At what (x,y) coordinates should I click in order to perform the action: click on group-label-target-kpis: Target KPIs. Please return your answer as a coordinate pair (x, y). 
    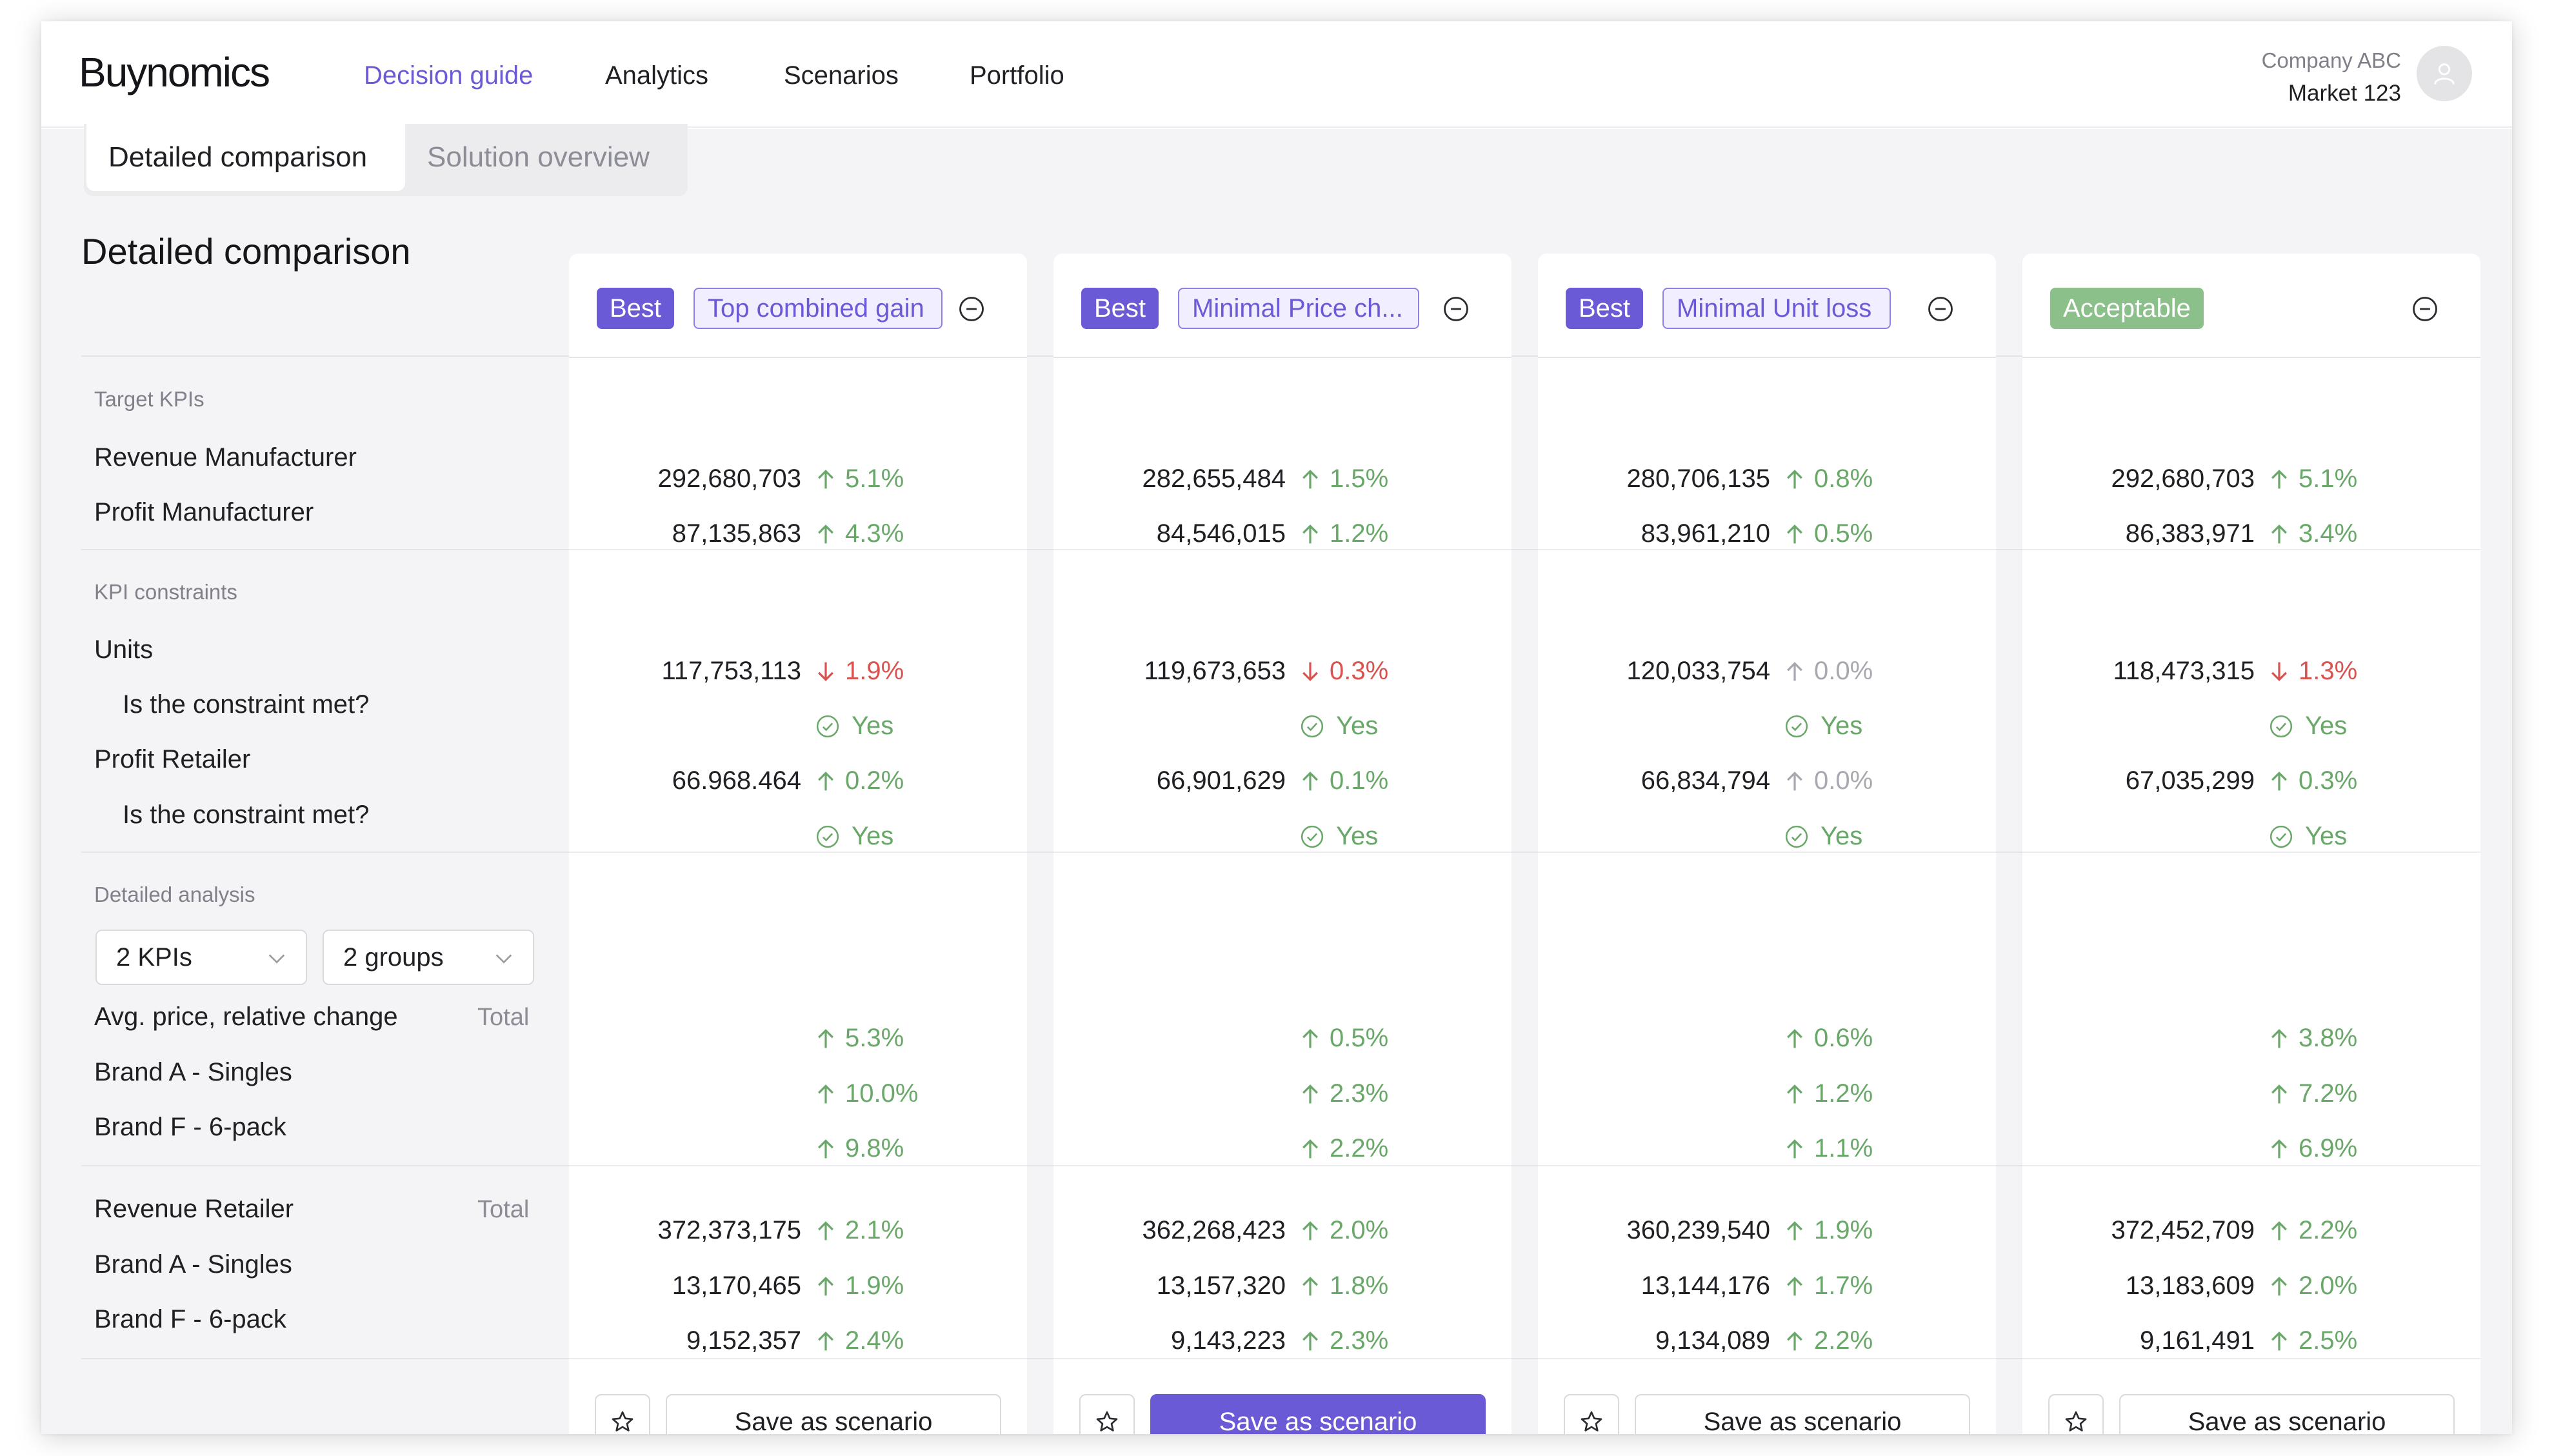
    Looking at the image, I should click on (149, 399).